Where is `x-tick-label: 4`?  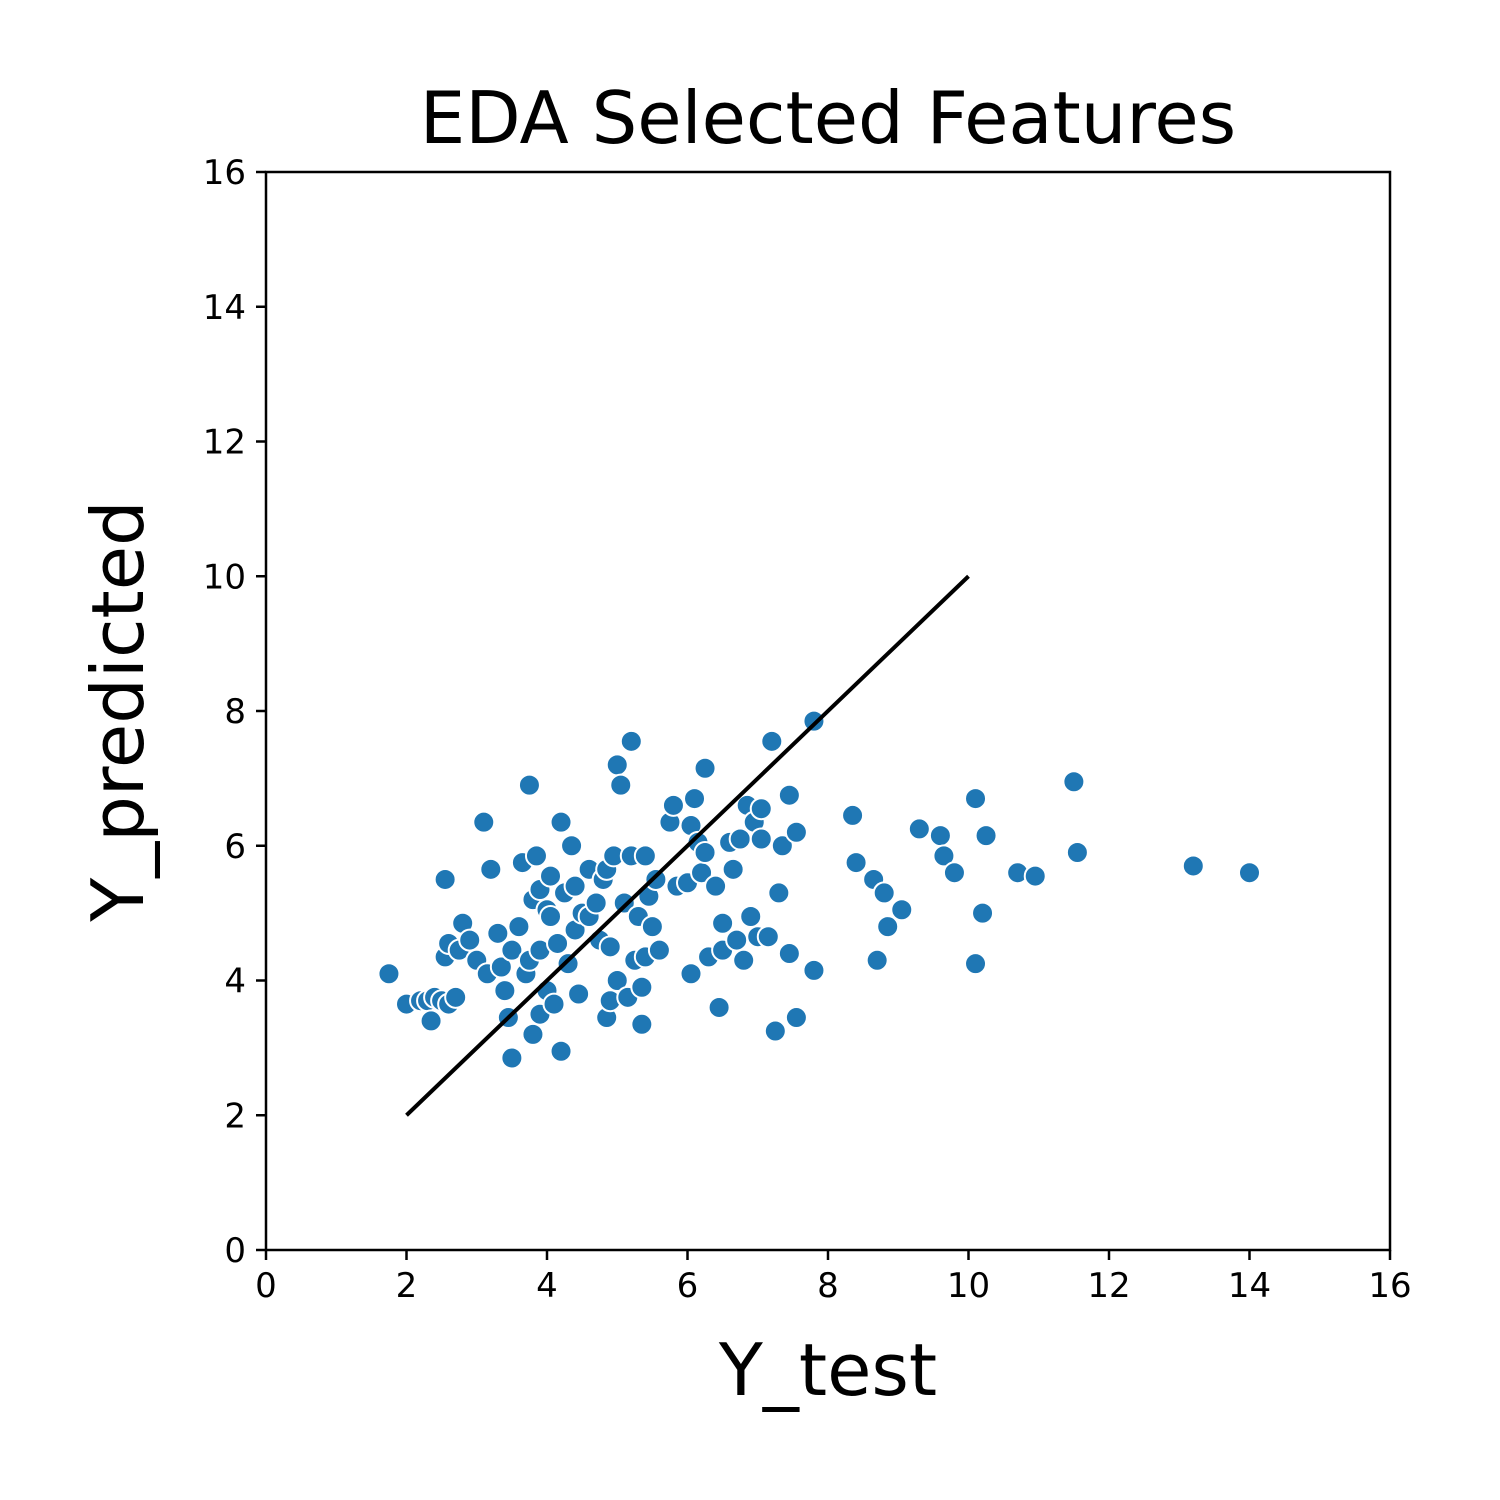 x-tick-label: 4 is located at coordinates (547, 1286).